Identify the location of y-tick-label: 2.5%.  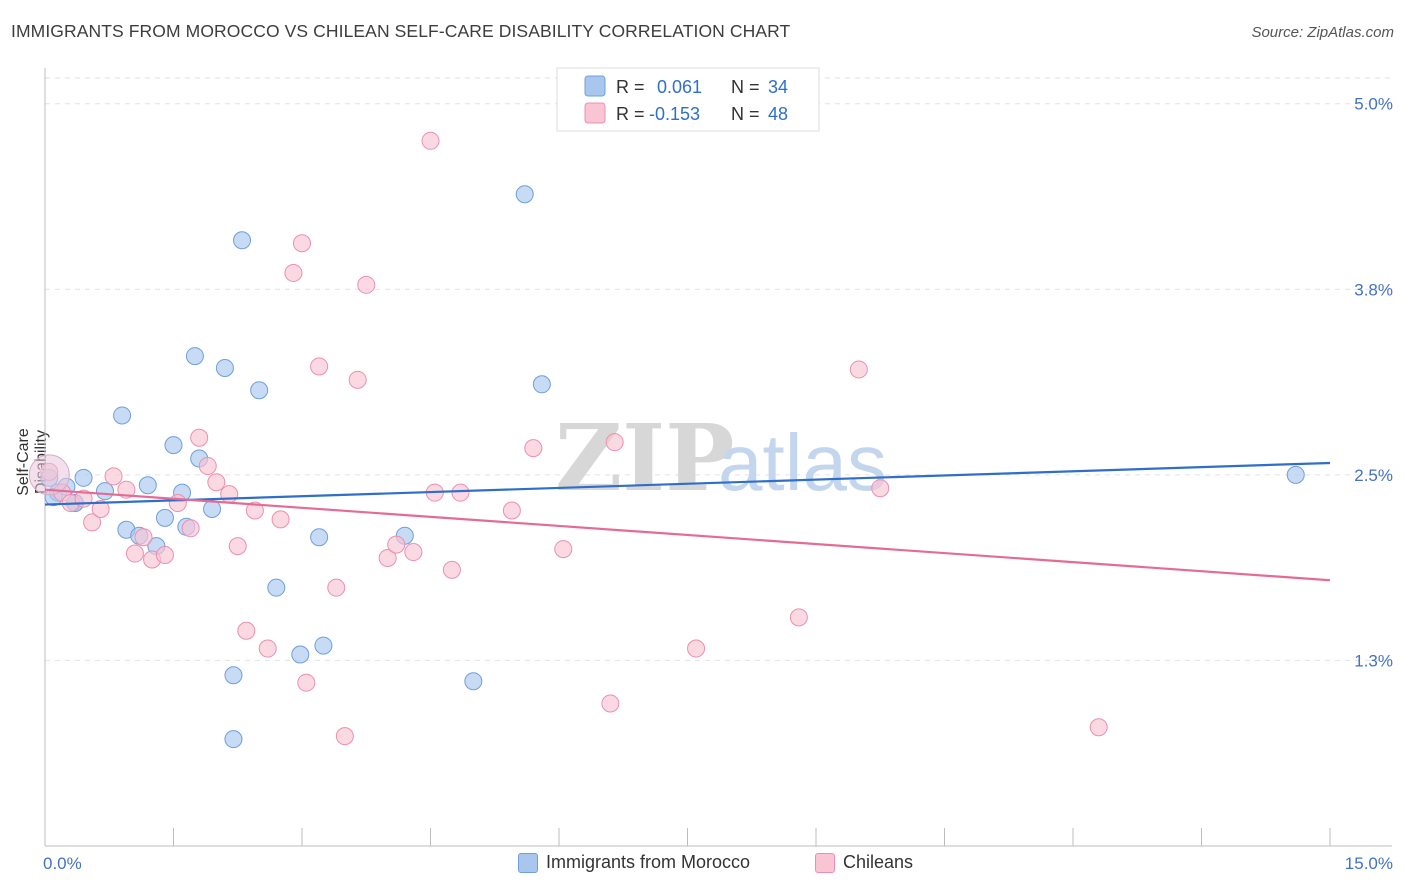
(1373, 475).